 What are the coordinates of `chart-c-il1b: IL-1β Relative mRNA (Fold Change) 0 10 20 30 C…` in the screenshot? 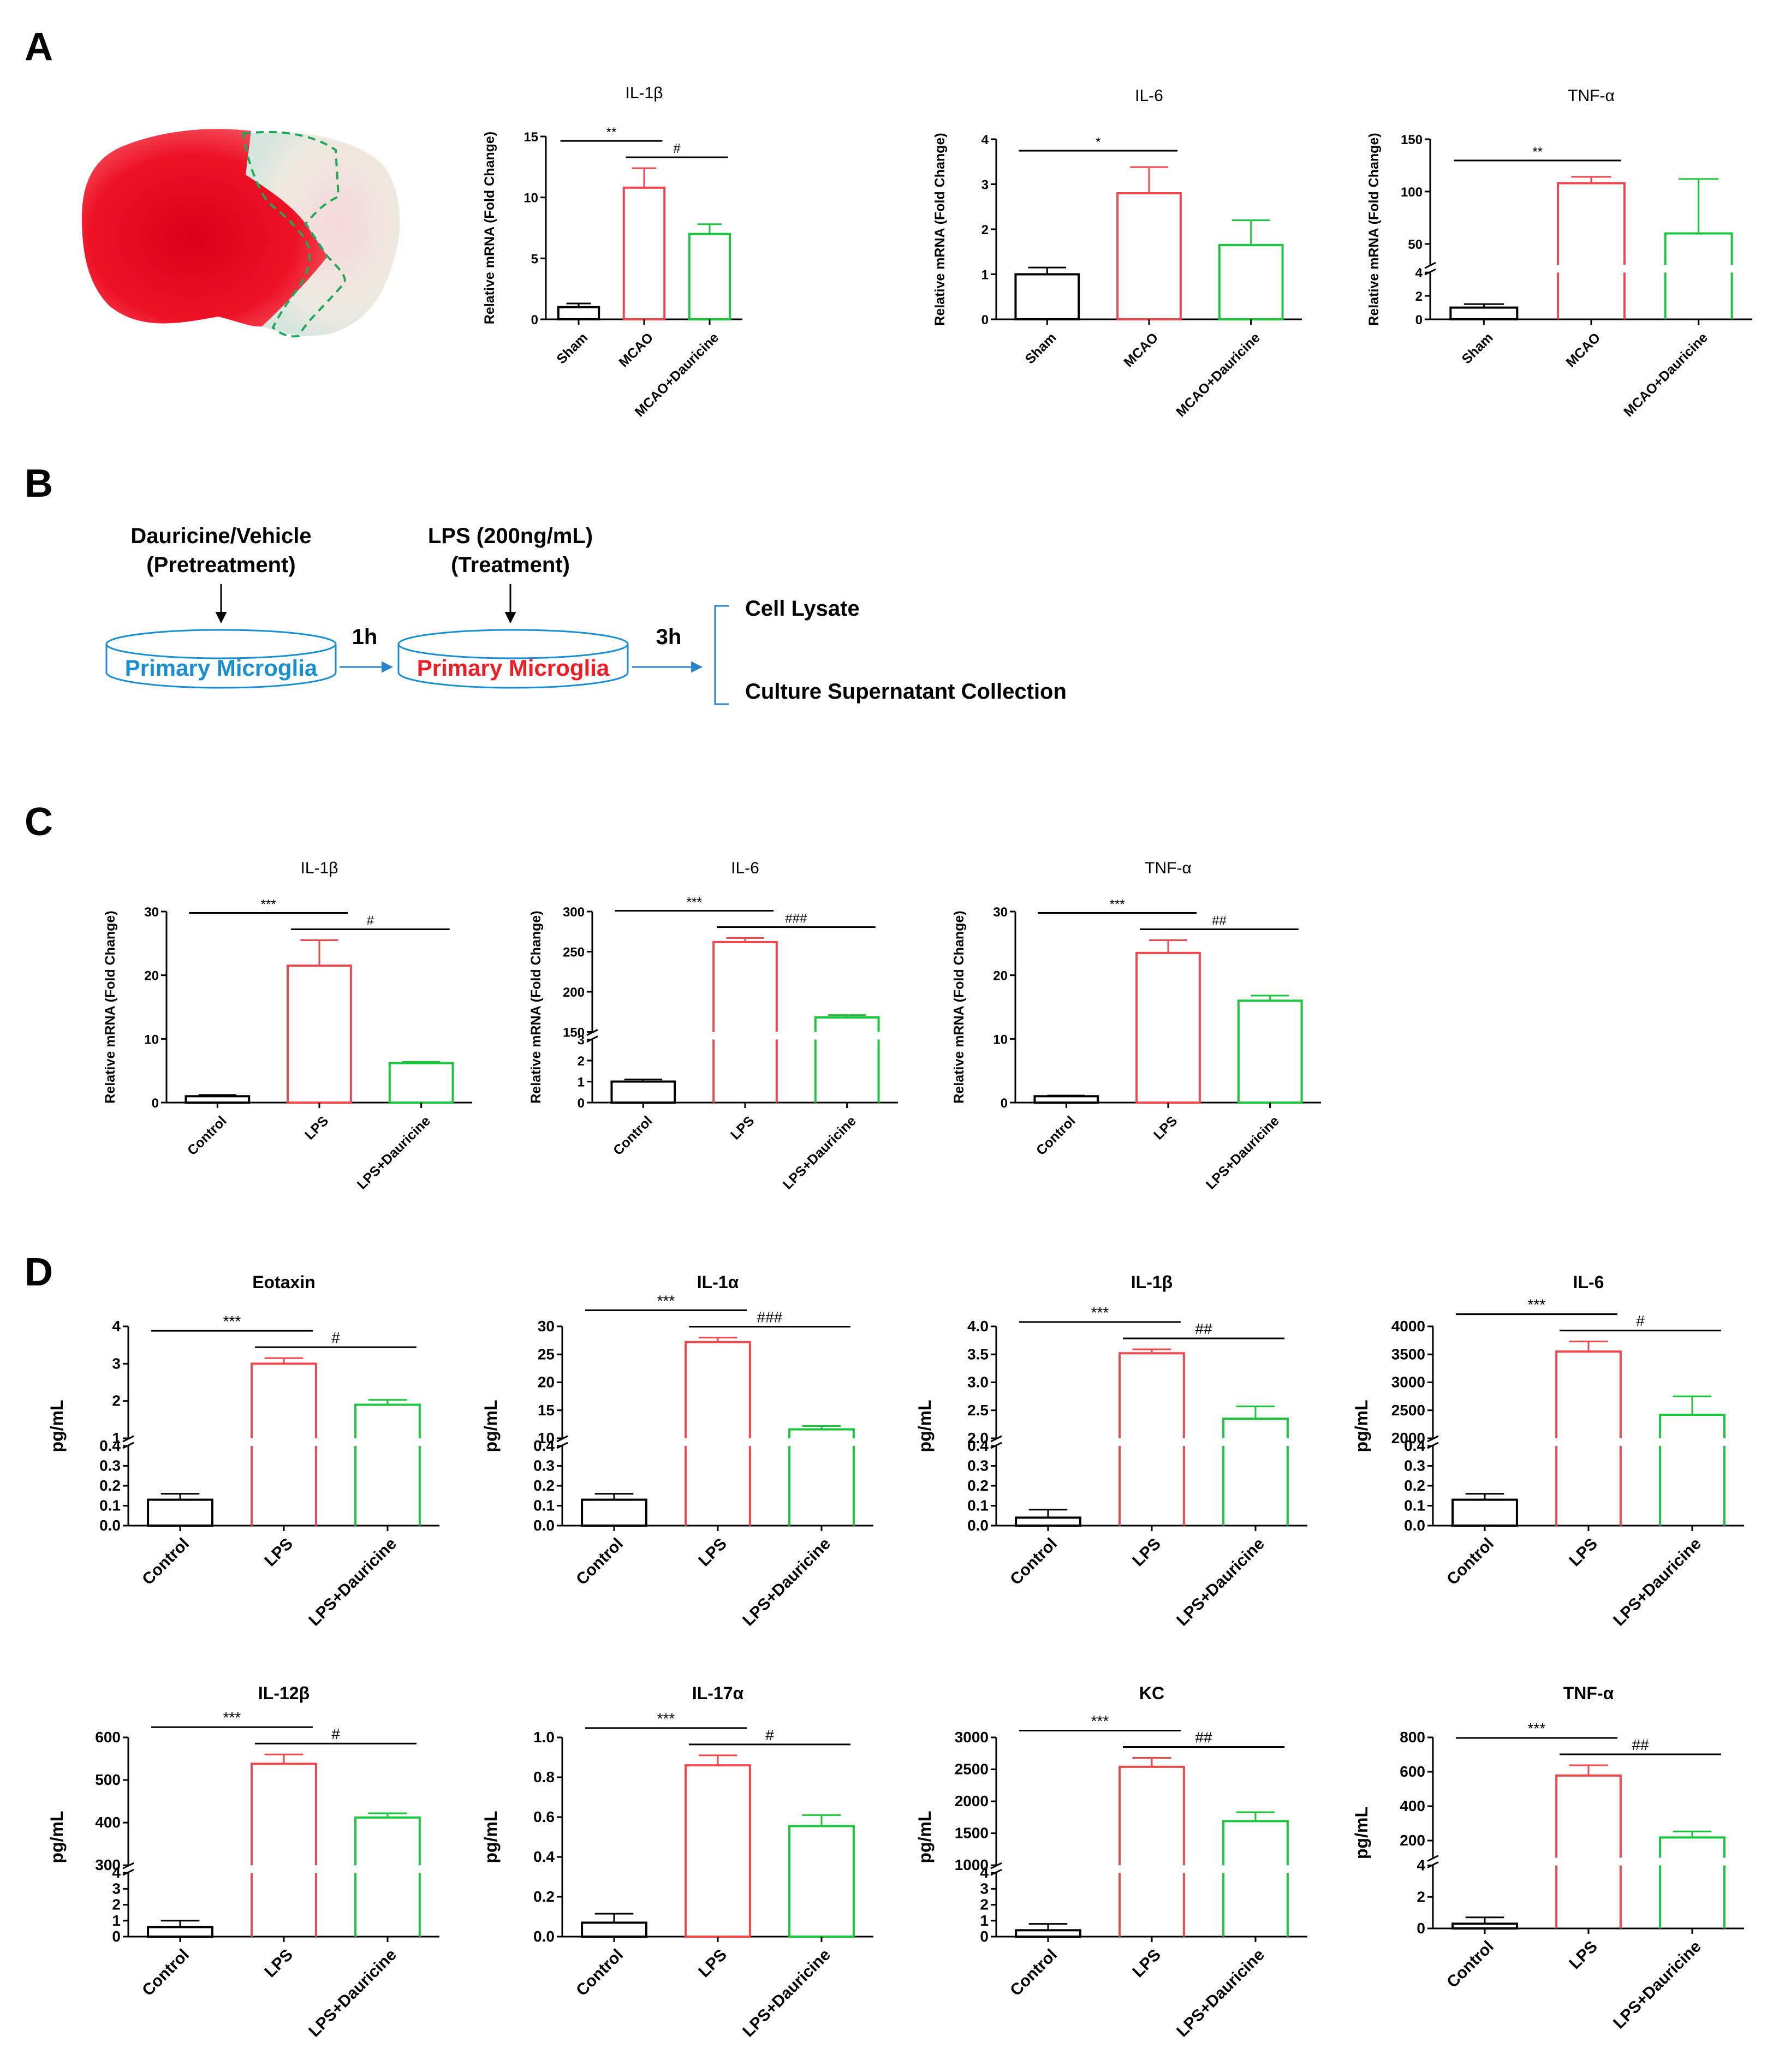 It's located at (287, 1026).